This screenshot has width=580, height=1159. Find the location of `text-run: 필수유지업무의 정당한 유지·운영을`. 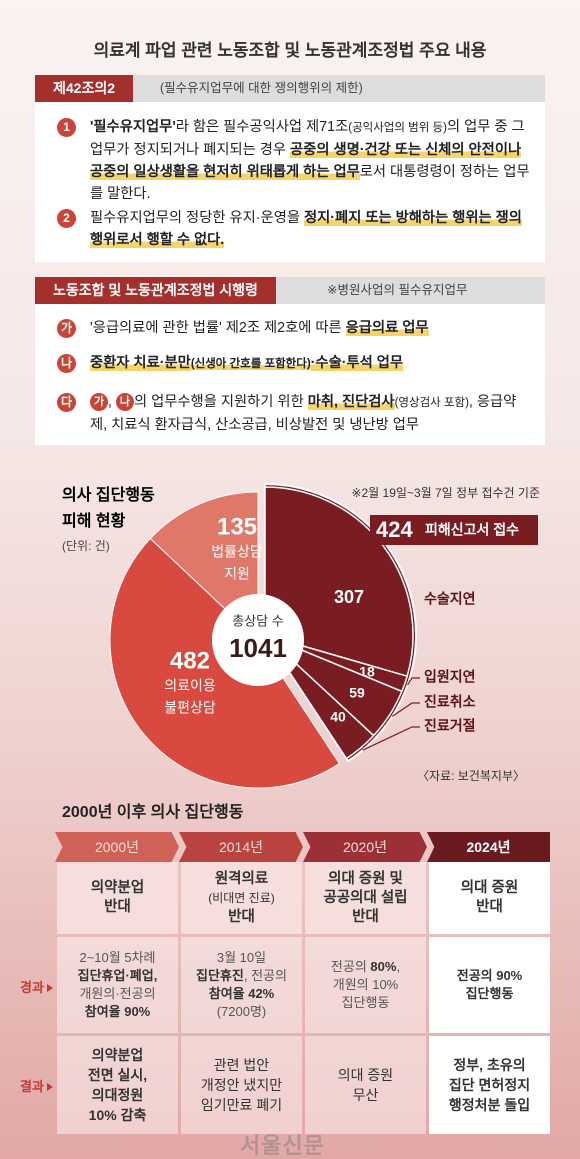

text-run: 필수유지업무의 정당한 유지·운영을 is located at coordinates (197, 218).